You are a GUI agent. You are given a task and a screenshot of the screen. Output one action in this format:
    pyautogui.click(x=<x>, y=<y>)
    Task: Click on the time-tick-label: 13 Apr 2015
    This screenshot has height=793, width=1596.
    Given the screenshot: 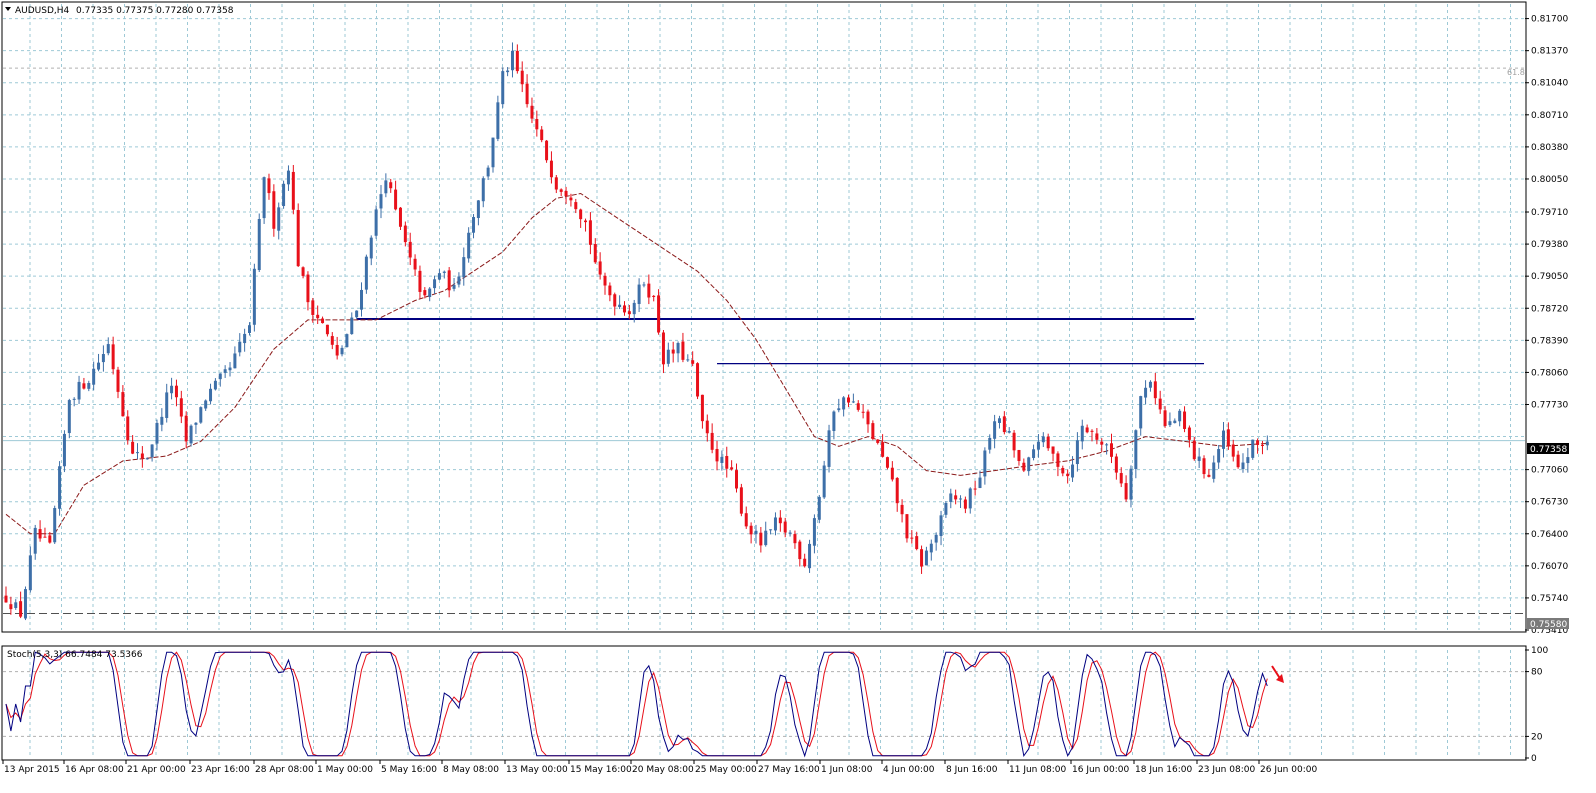 What is the action you would take?
    pyautogui.click(x=32, y=770)
    